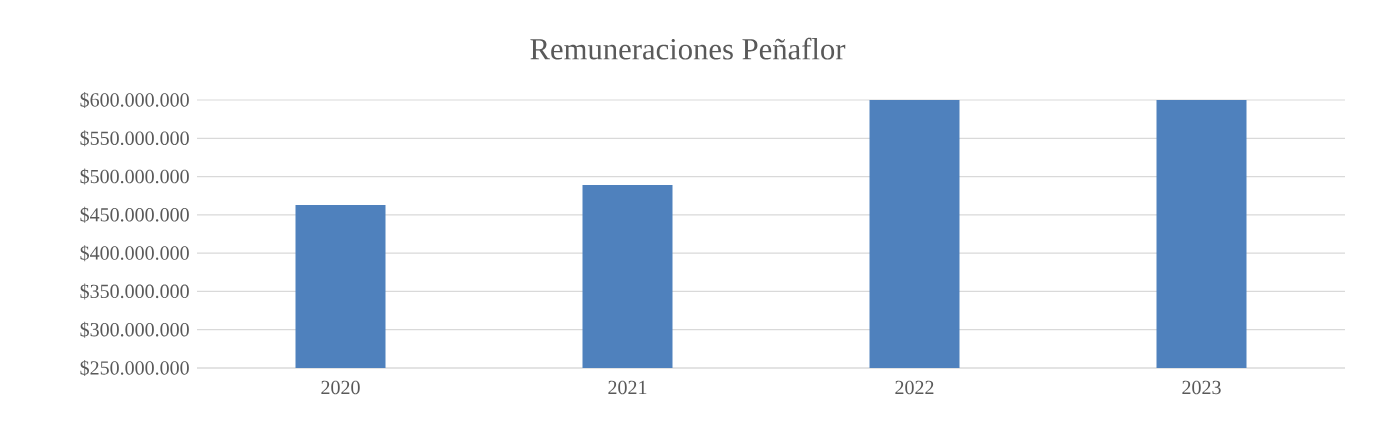  Describe the element at coordinates (134, 368) in the screenshot. I see `y-tick-label: $250.000.000` at that location.